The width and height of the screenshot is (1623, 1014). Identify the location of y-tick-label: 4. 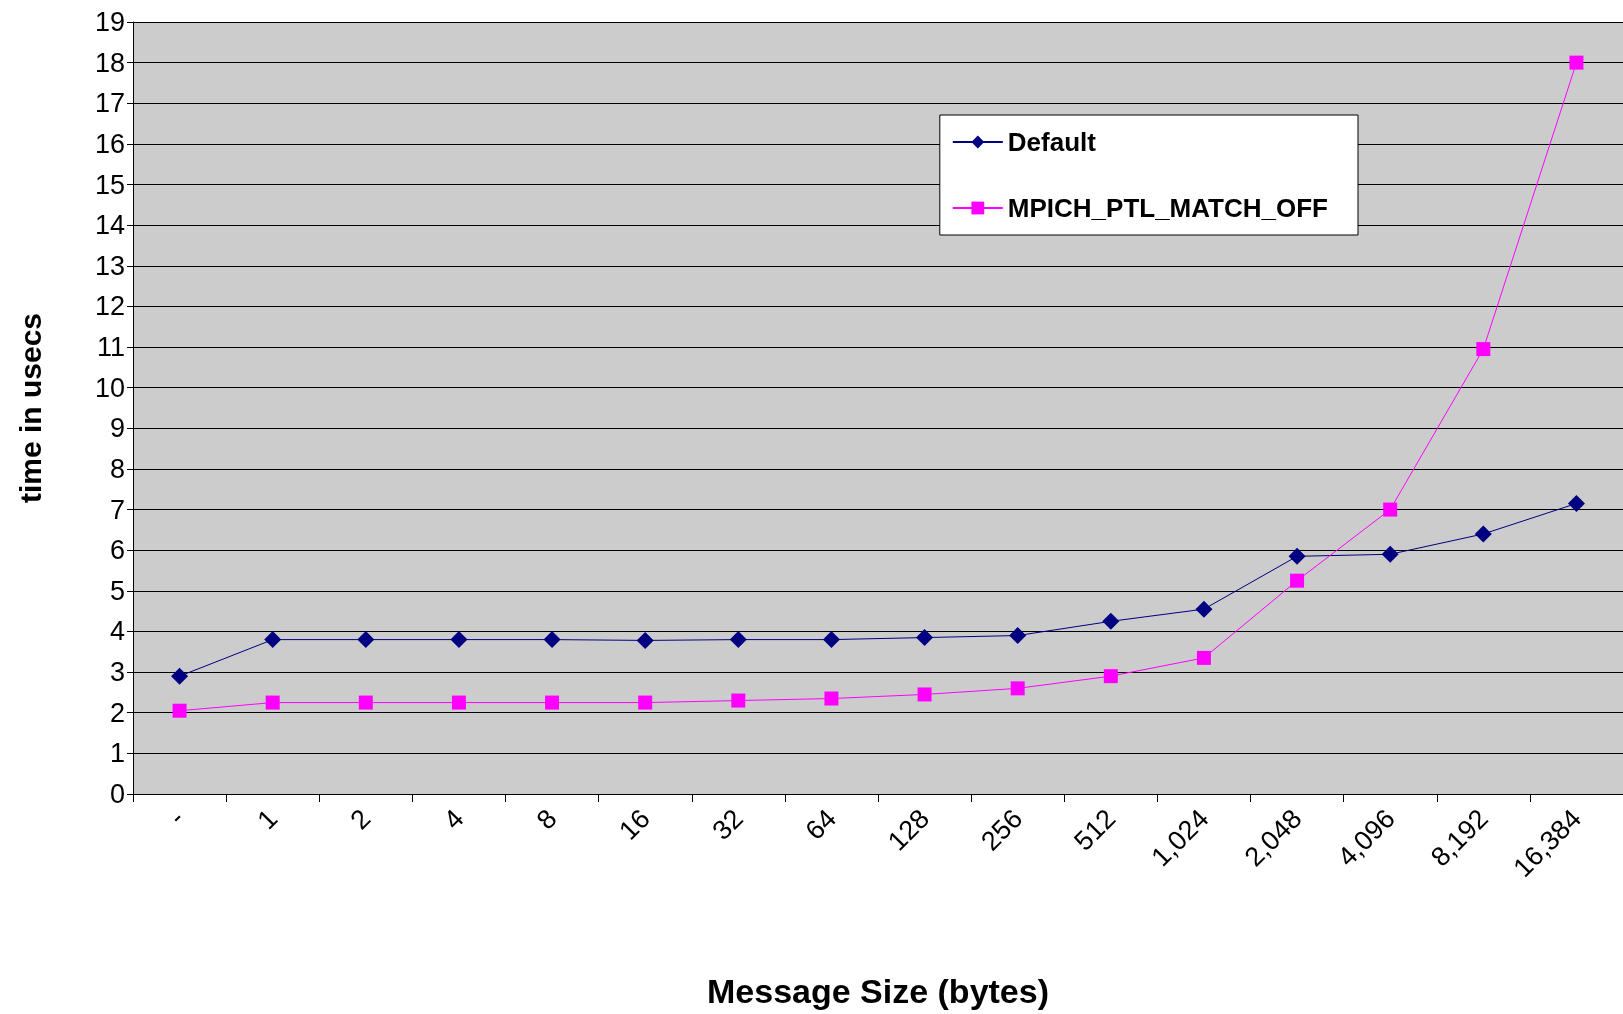
(117, 631).